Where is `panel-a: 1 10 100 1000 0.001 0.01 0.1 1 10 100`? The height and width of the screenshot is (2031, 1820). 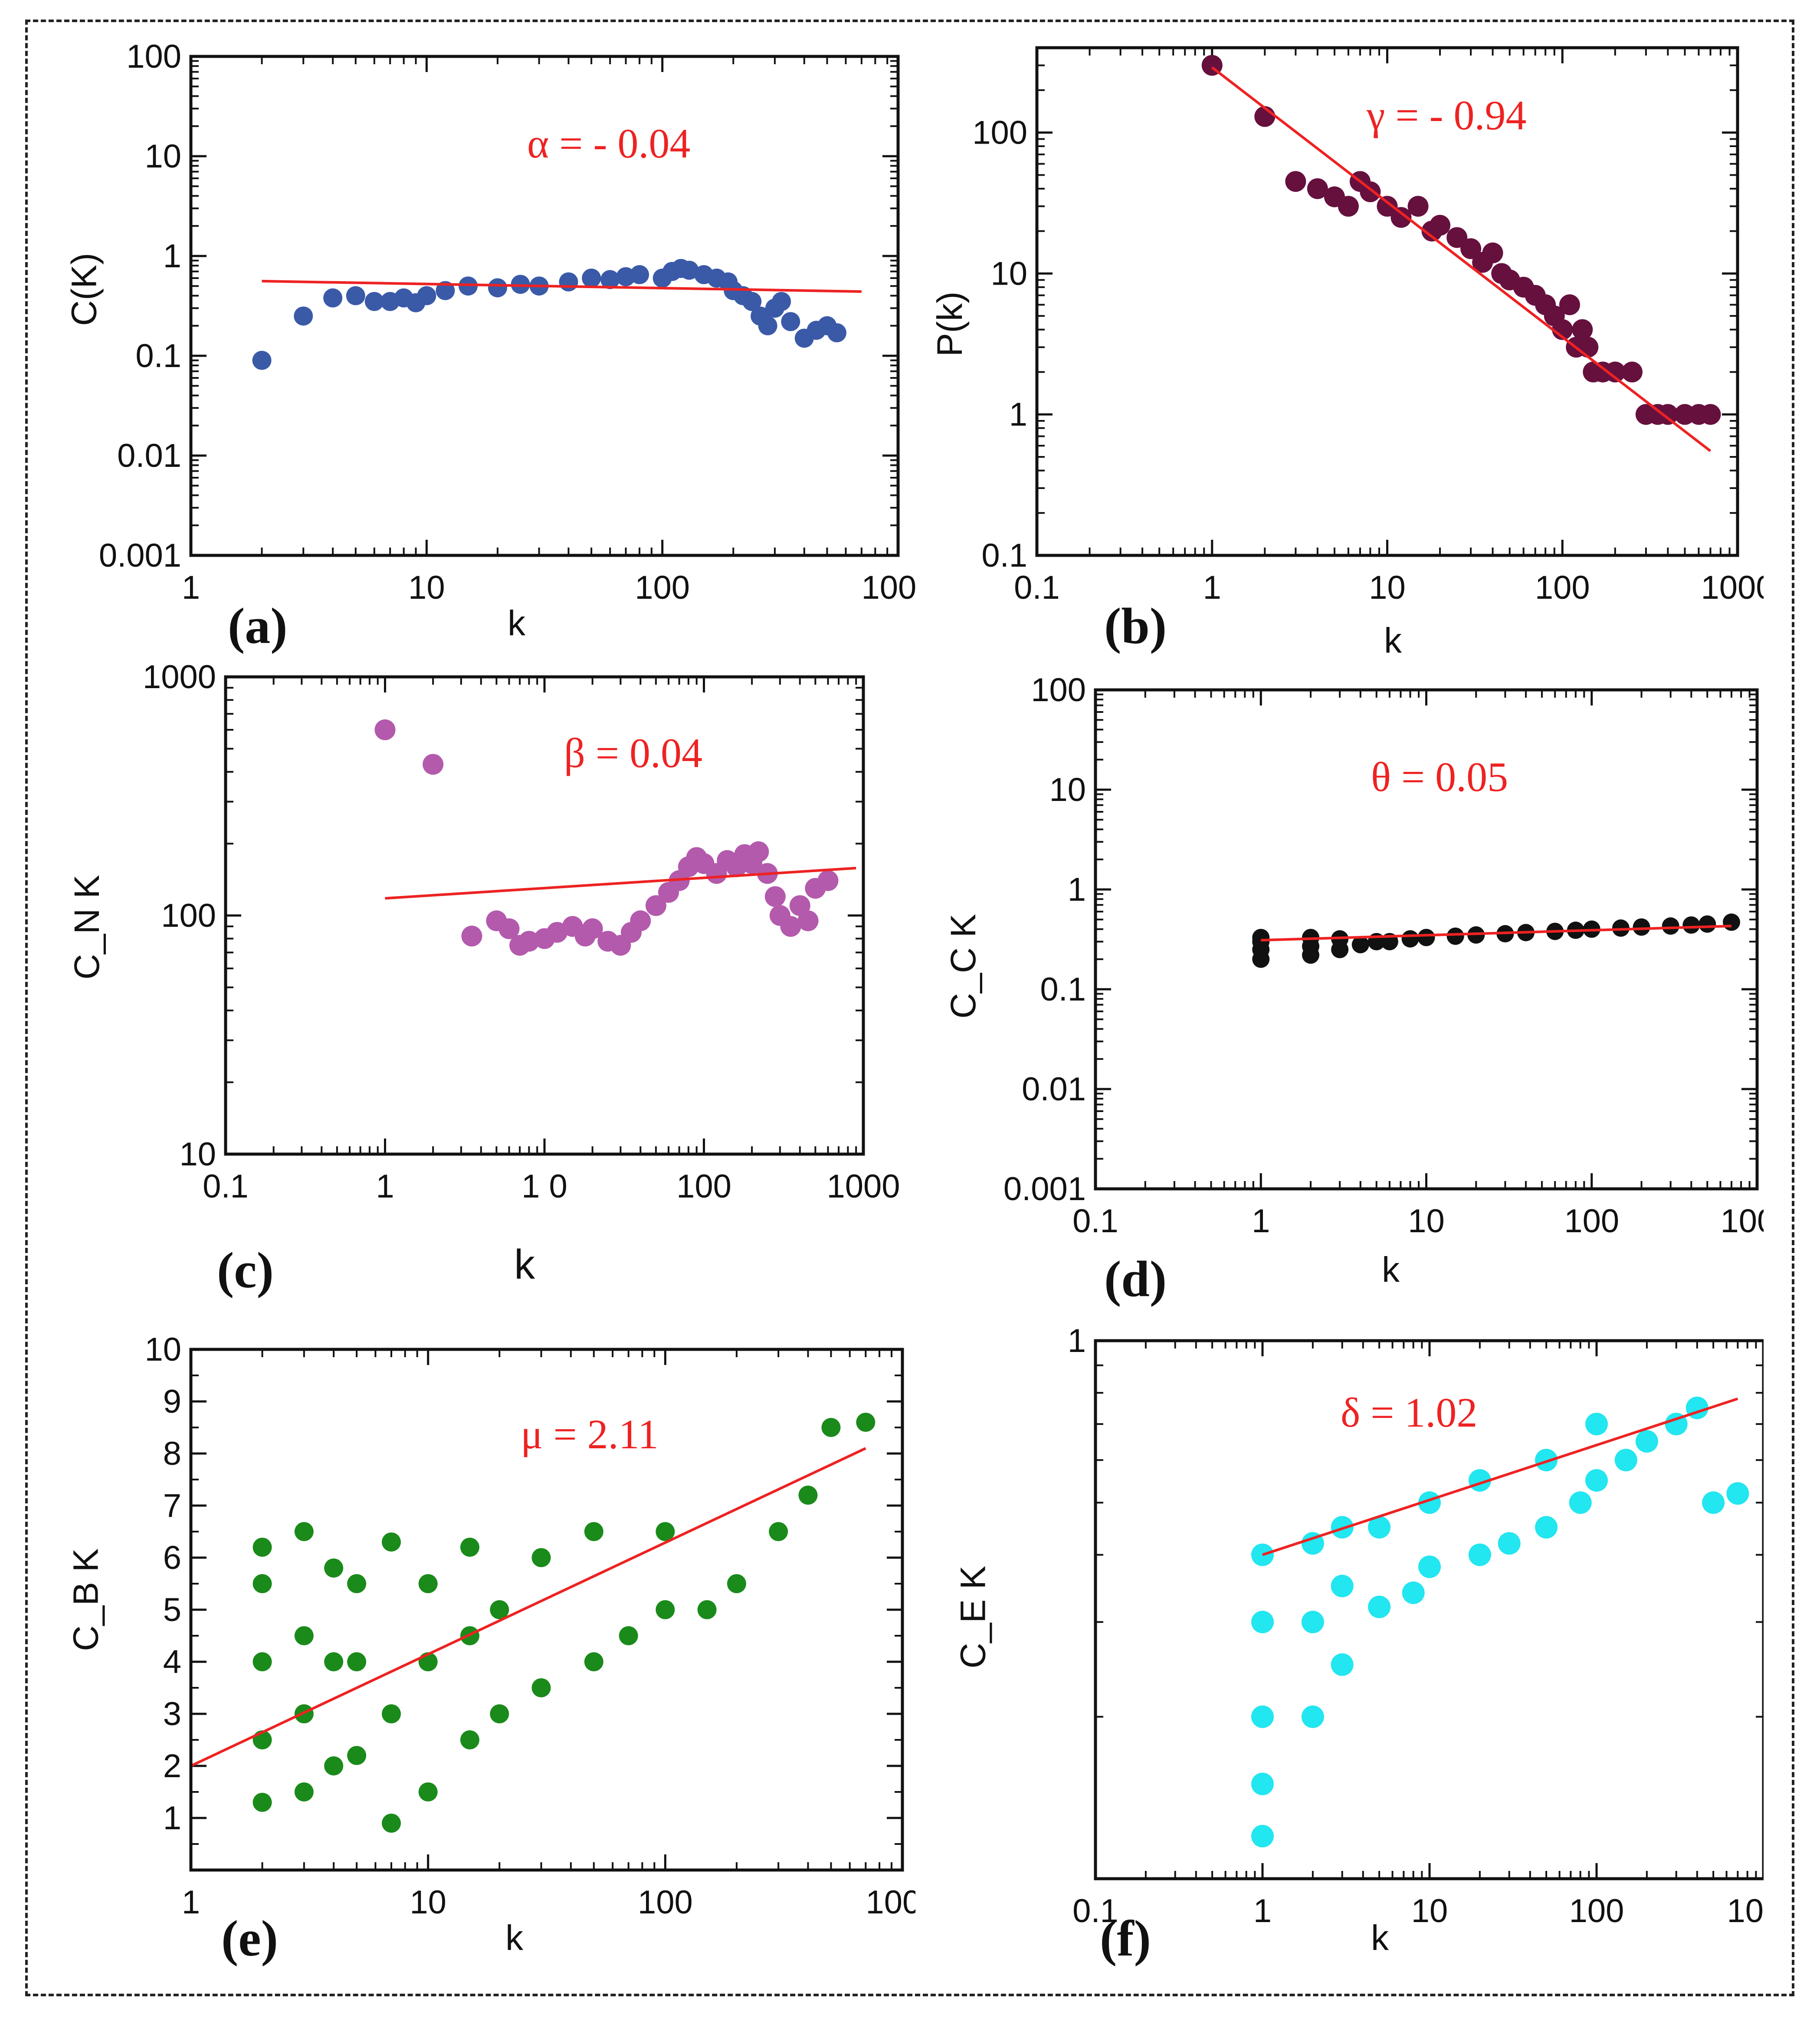
panel-a: 1 10 100 1000 0.001 0.01 0.1 1 10 100 is located at coordinates (490, 334).